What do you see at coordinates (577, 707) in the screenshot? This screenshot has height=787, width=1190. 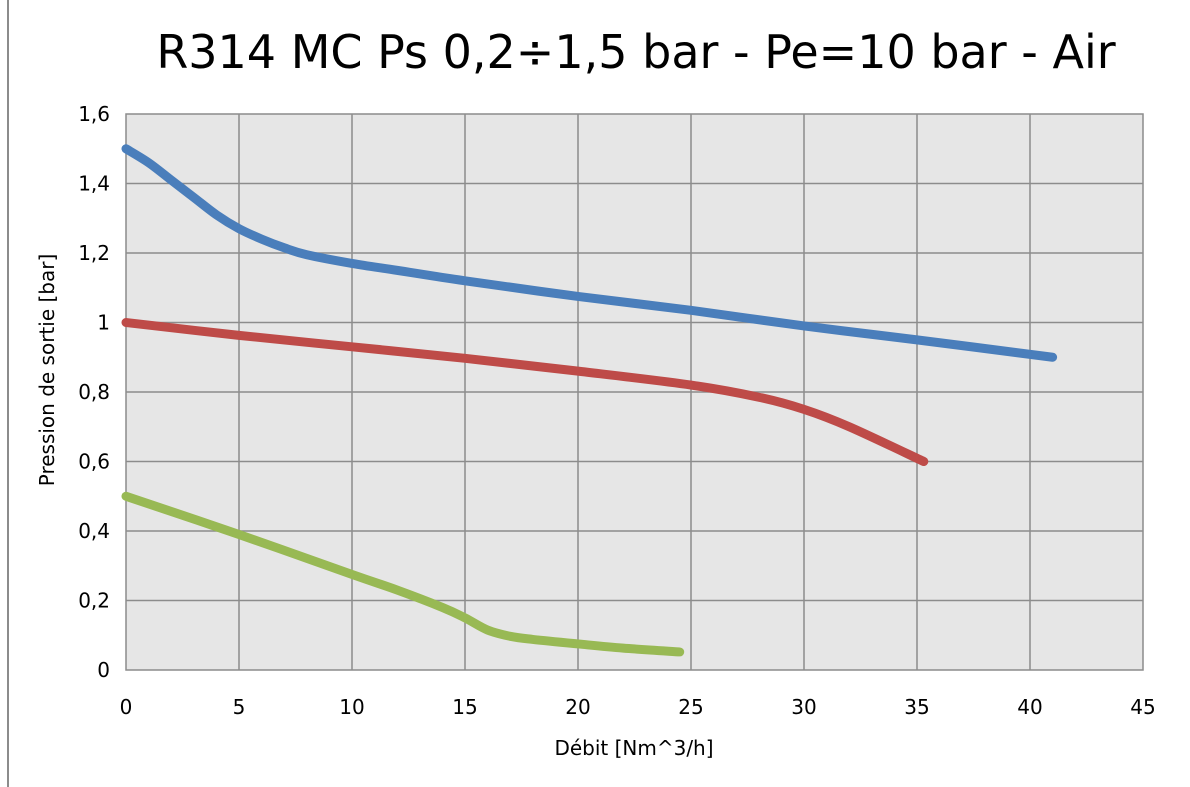 I see `x-tick-label: 20` at bounding box center [577, 707].